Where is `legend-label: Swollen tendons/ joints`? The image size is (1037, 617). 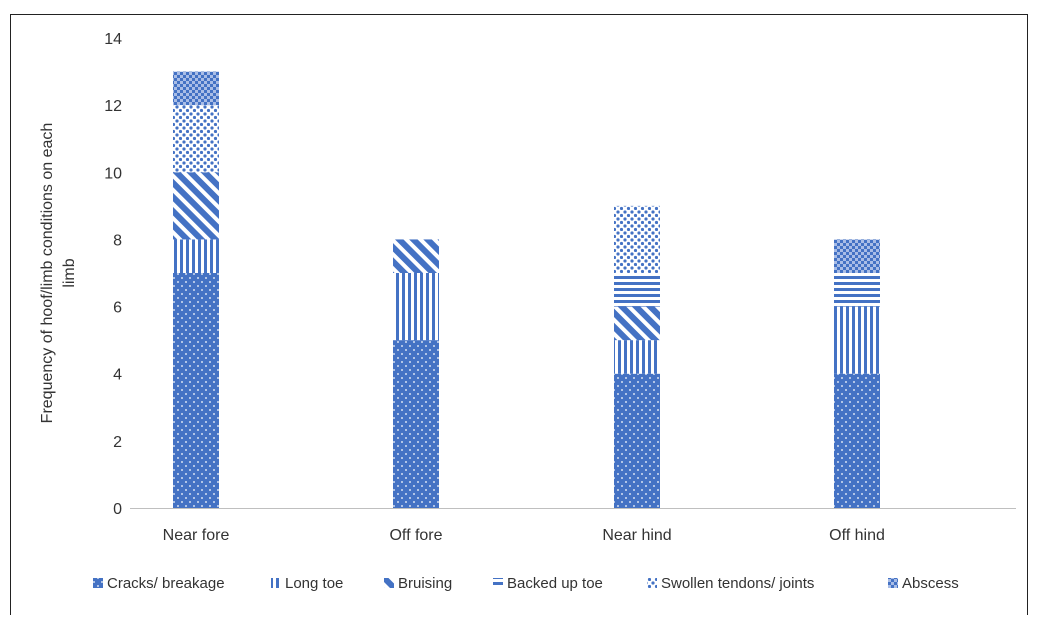
legend-label: Swollen tendons/ joints is located at coordinates (737, 583).